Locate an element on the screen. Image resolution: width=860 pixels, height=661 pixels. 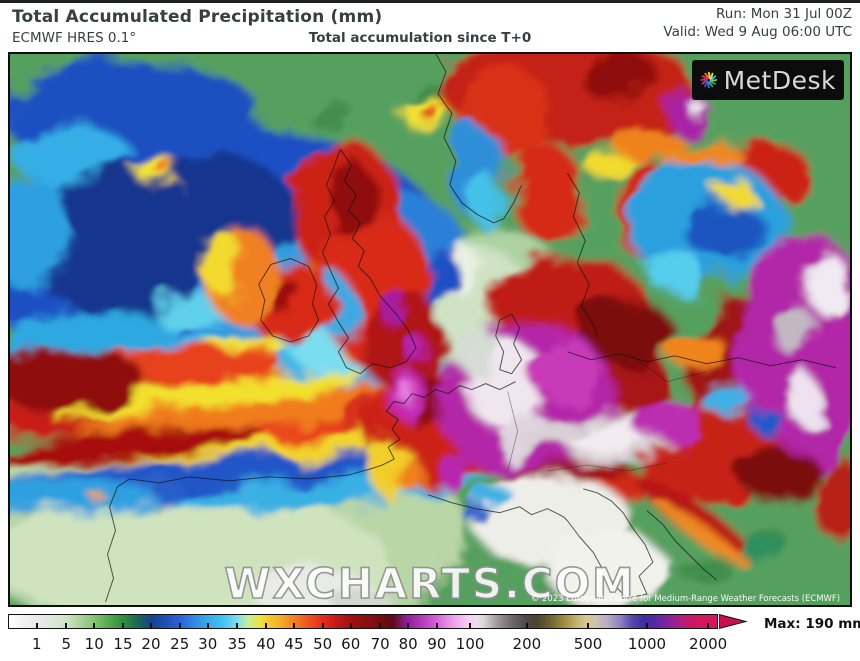
valid-time-label: Valid: Wed 9 Aug 06:00 UTC is located at coordinates (757, 32).